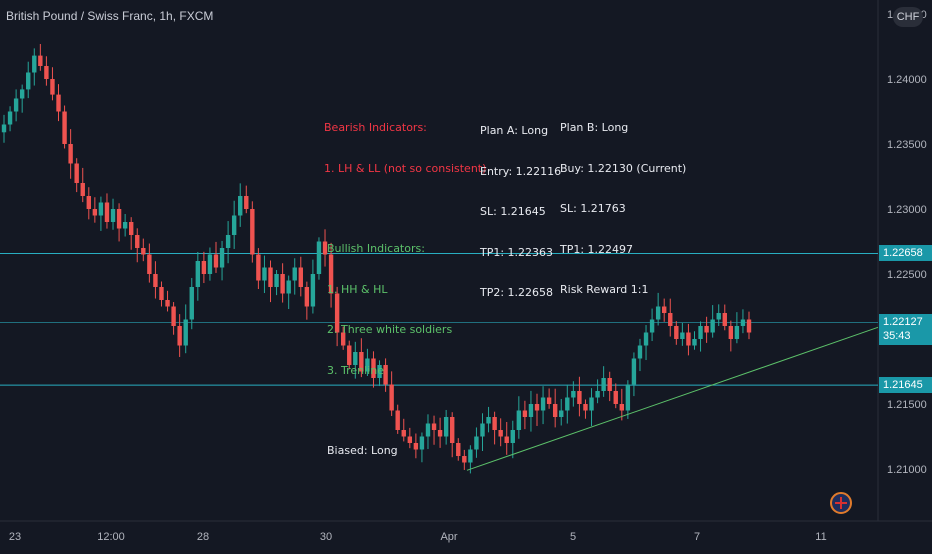 The width and height of the screenshot is (932, 554). What do you see at coordinates (375, 127) in the screenshot?
I see `bearish-title: Bearish Indicators:` at bounding box center [375, 127].